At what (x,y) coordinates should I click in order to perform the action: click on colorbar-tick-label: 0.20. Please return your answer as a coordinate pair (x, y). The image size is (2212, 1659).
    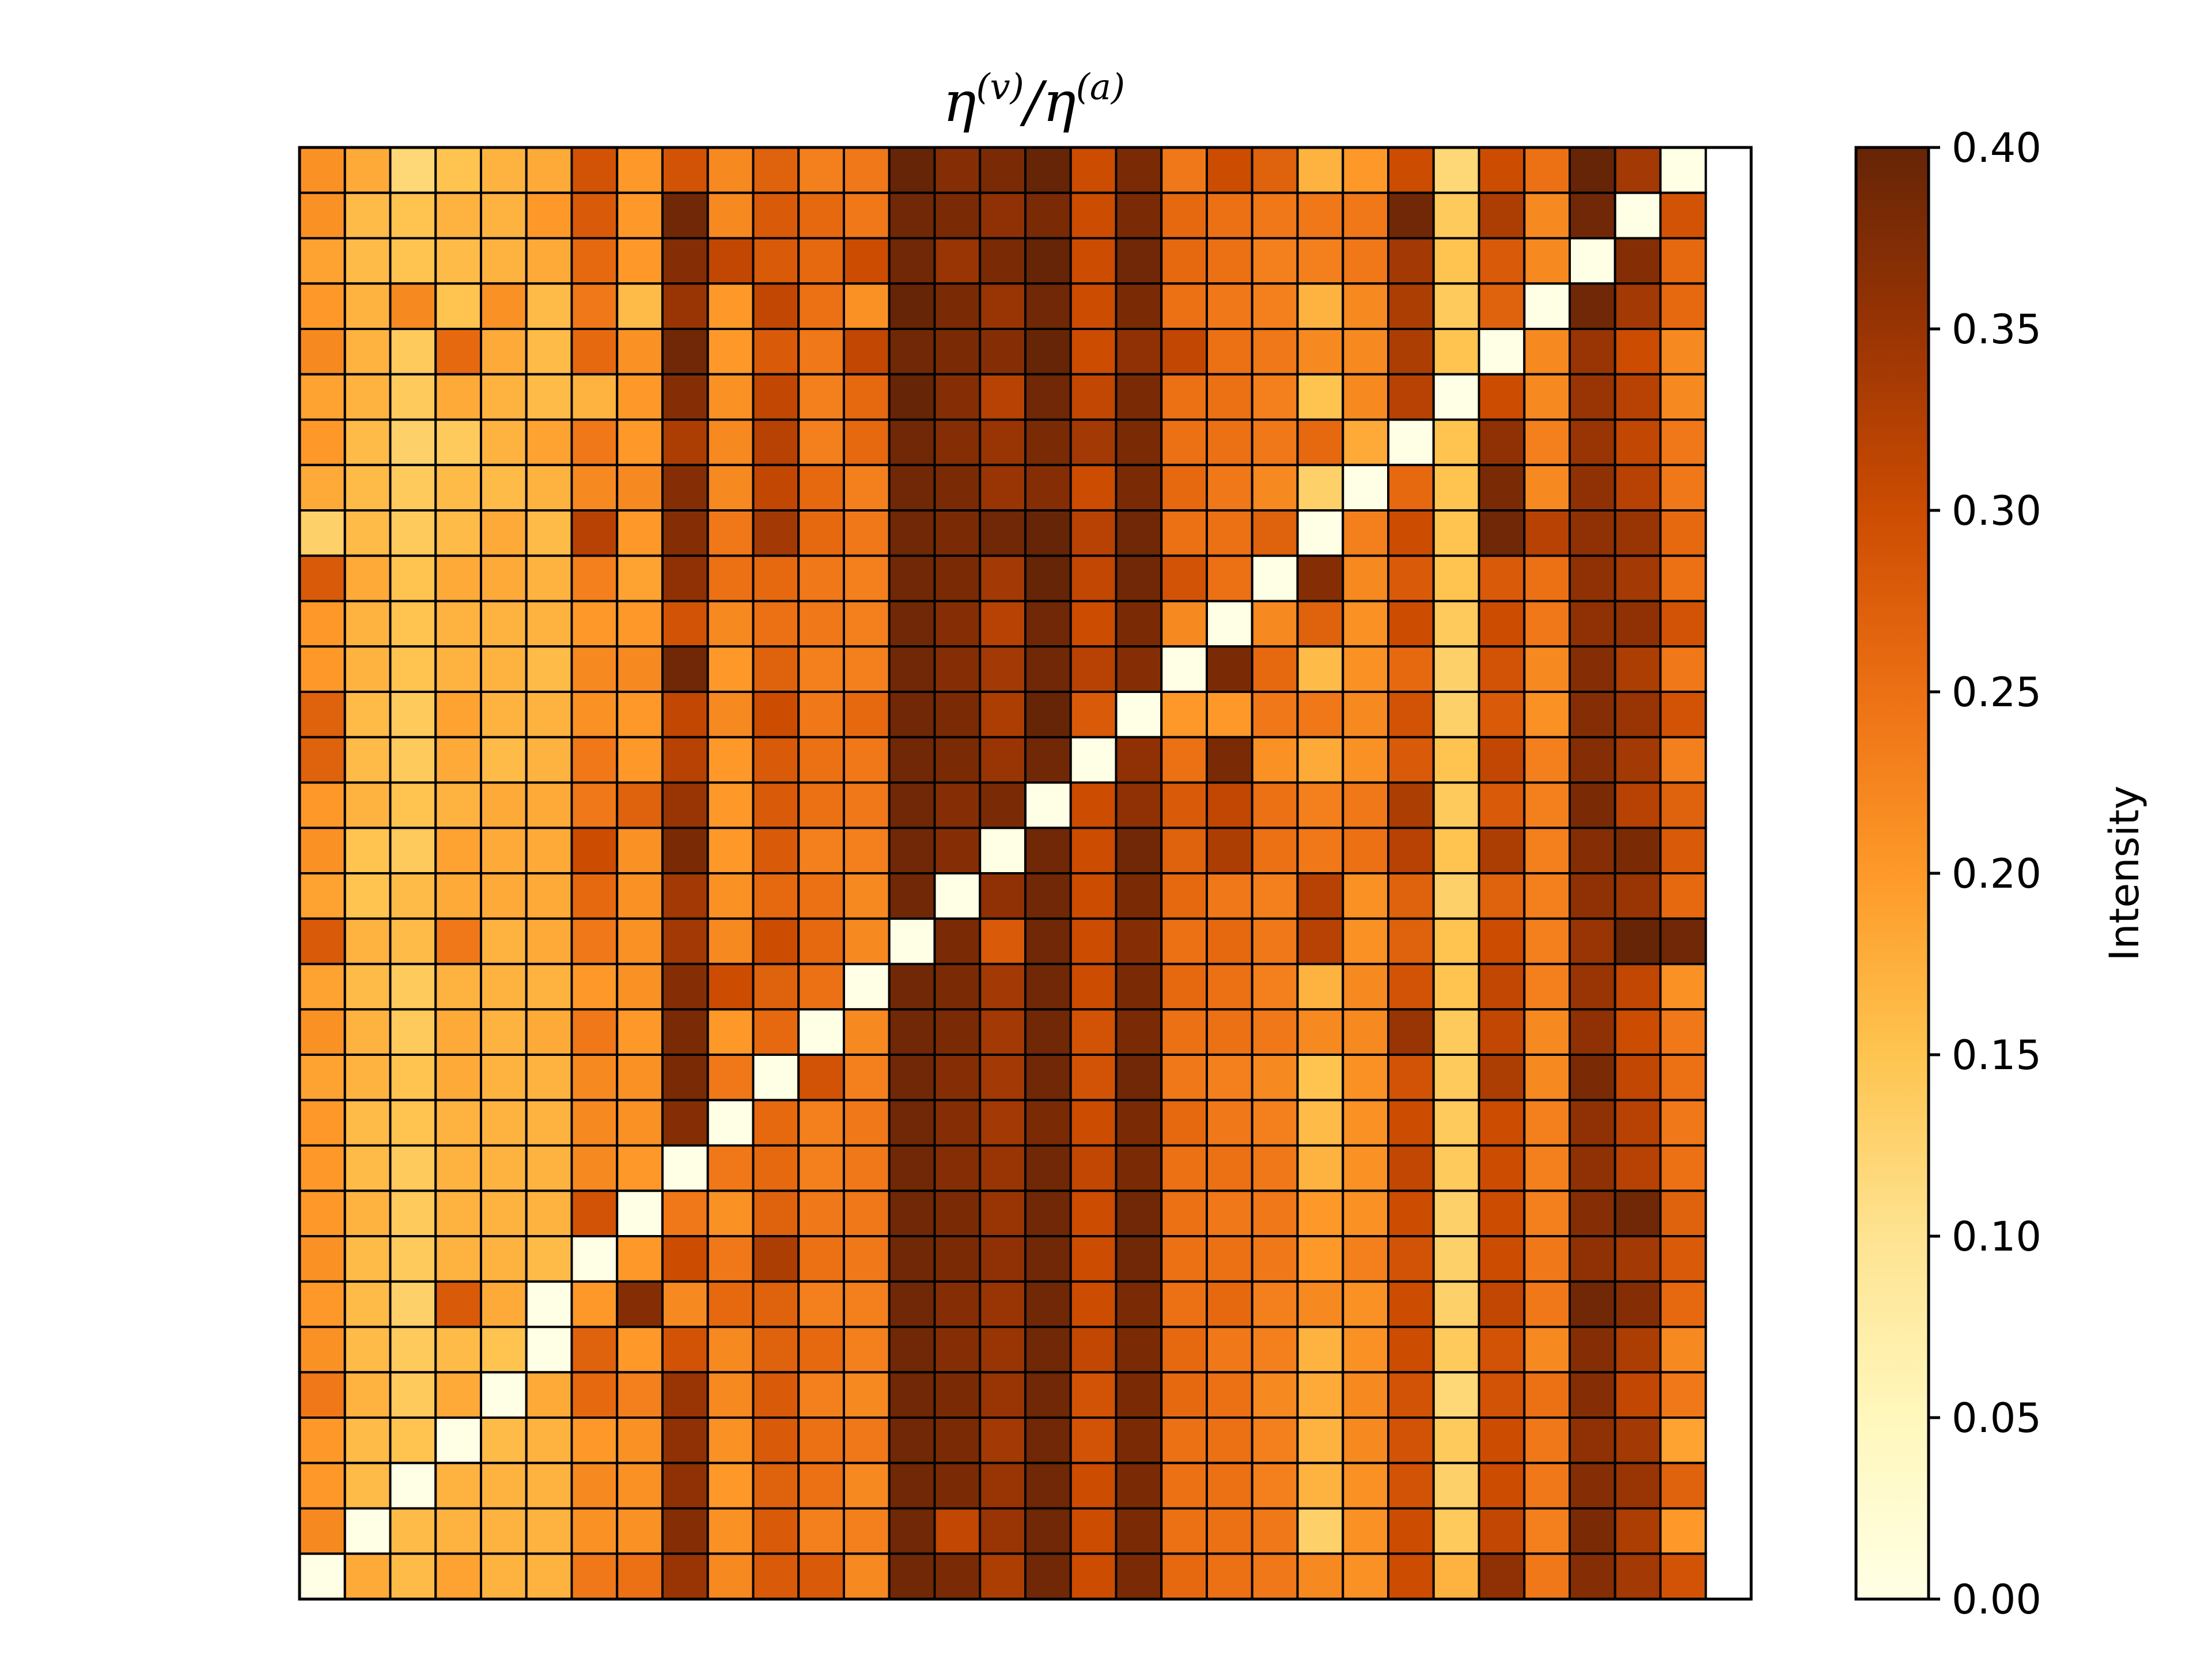
    Looking at the image, I should click on (1996, 873).